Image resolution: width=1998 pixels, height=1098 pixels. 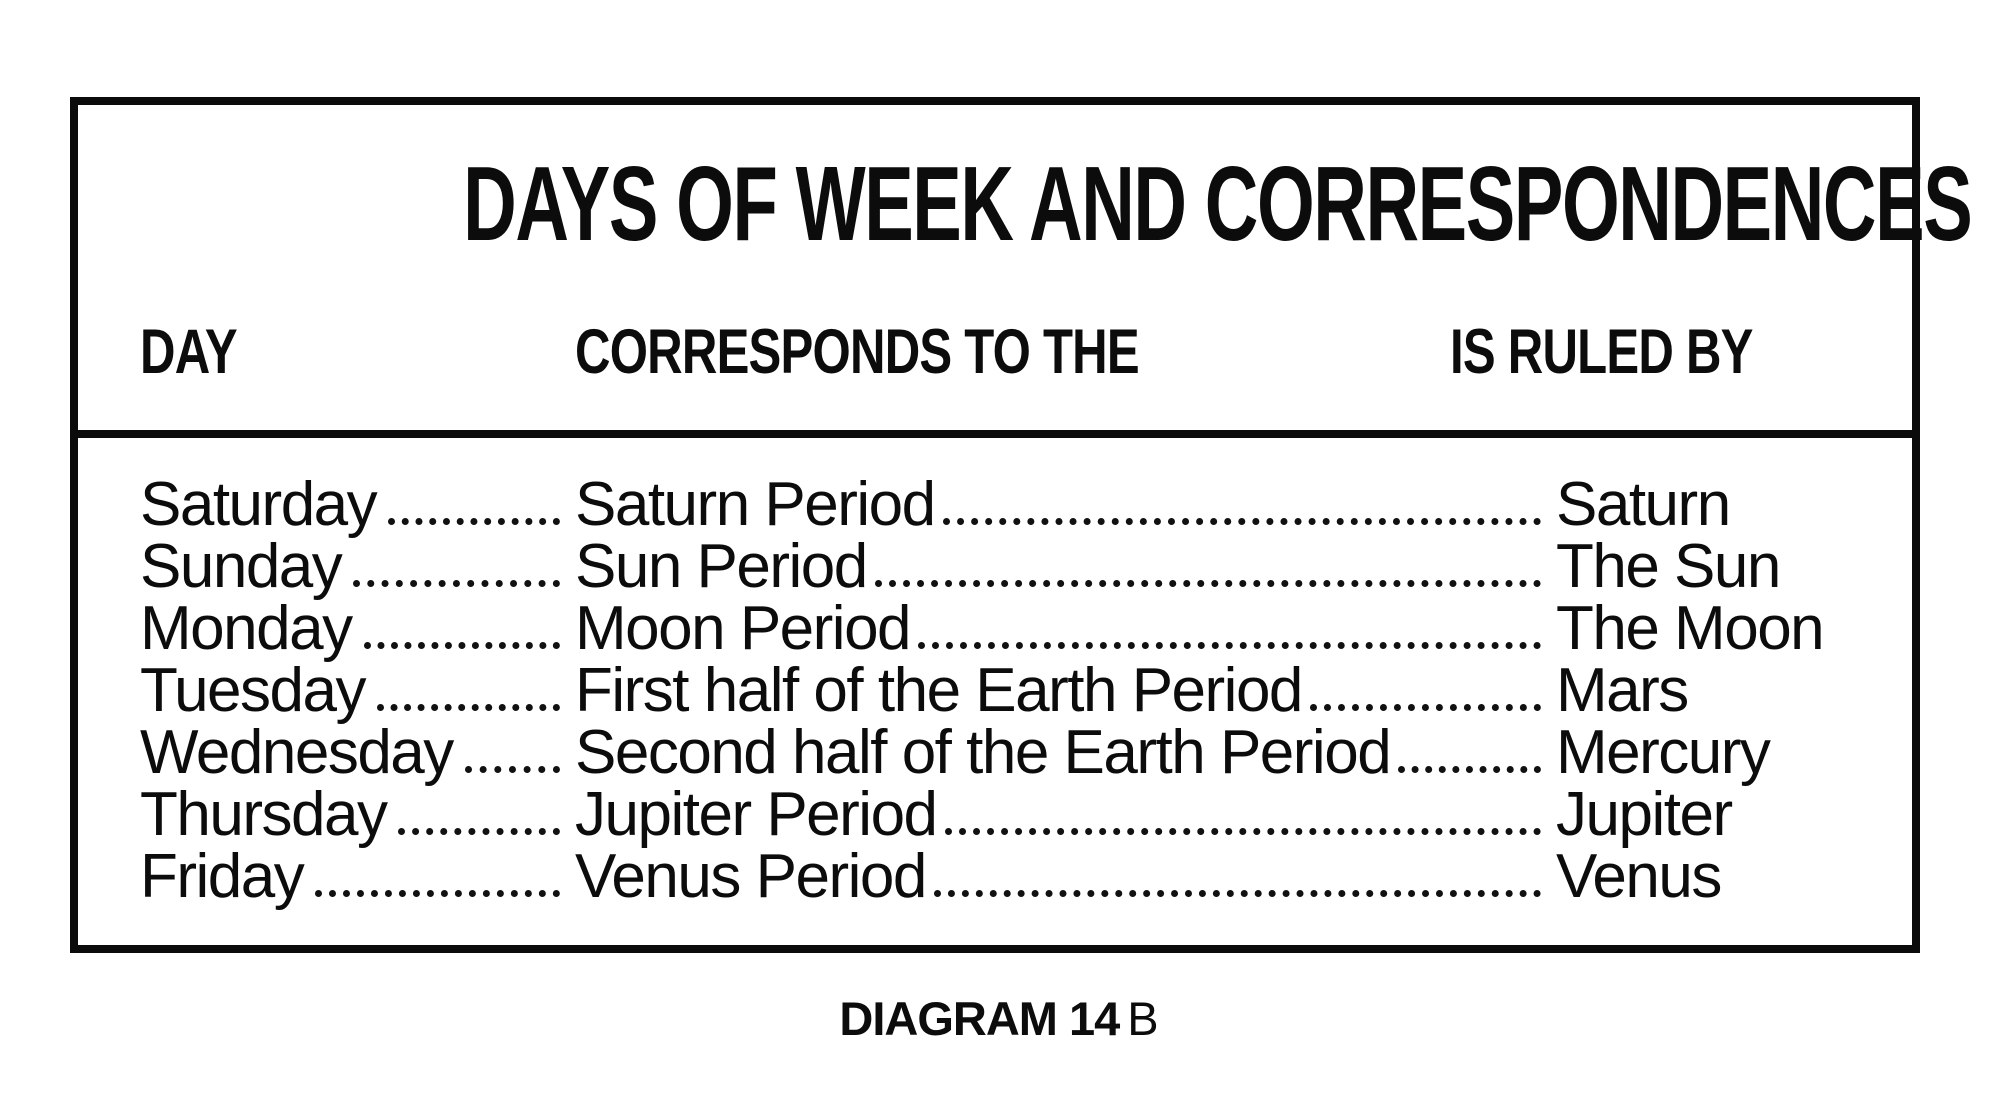 What do you see at coordinates (983, 752) in the screenshot?
I see `corresponds-label: Second half of the Earth Period` at bounding box center [983, 752].